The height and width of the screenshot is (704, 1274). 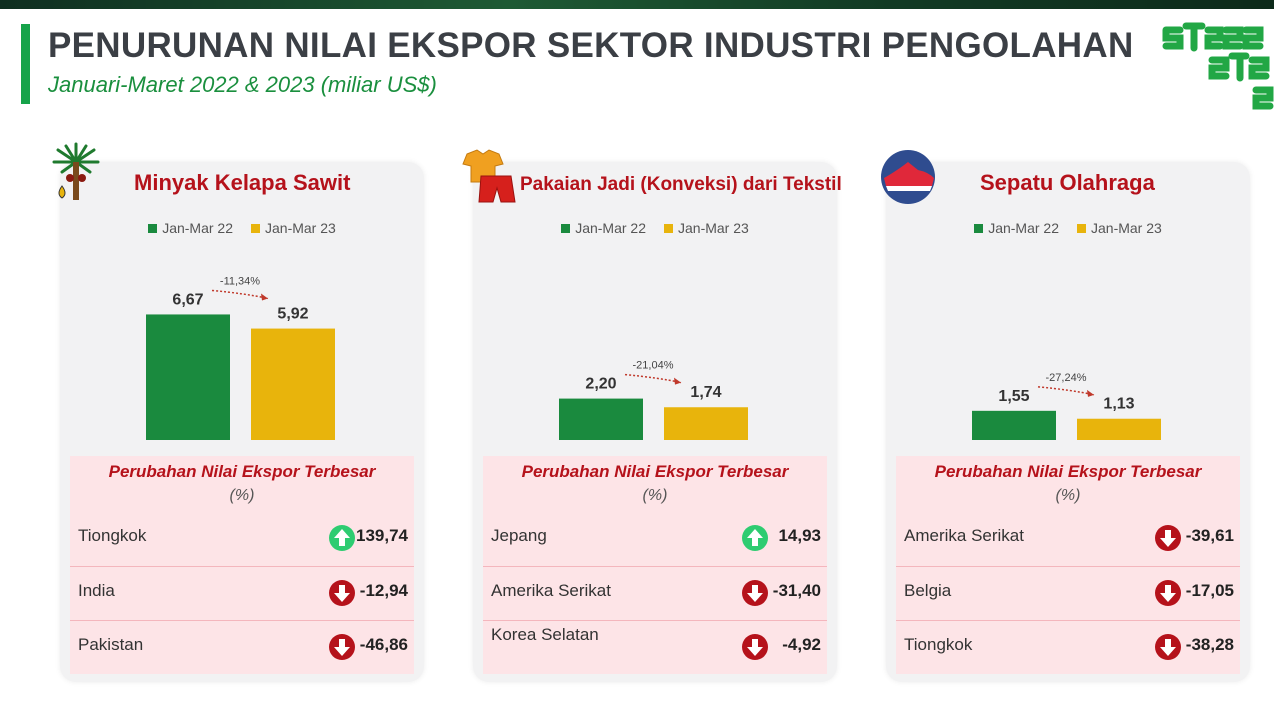 I want to click on change-value: -31,40, so click(x=796, y=590).